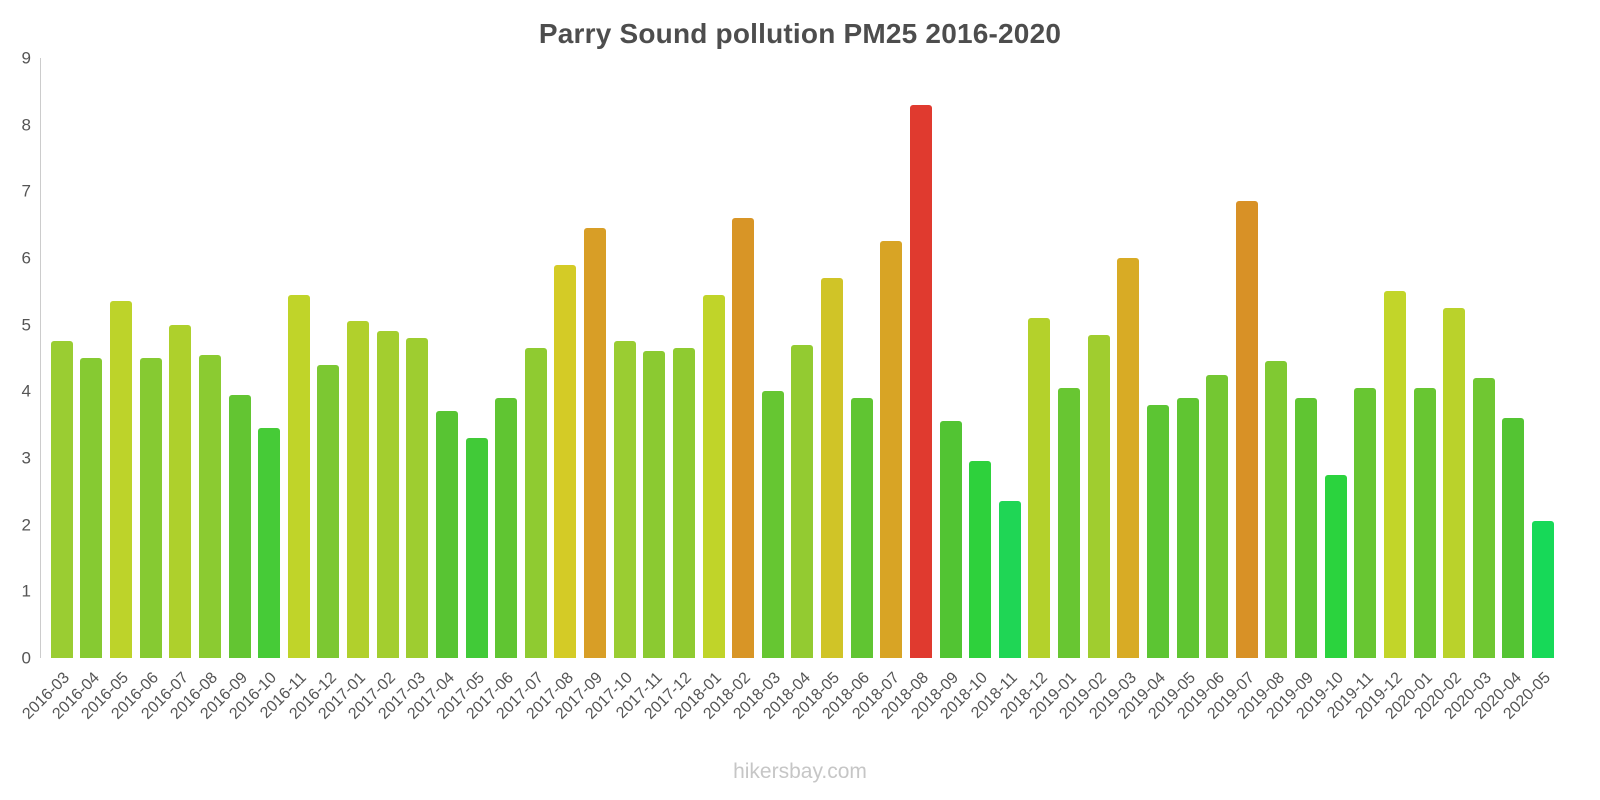 The width and height of the screenshot is (1600, 800). I want to click on bar-slot: 2018-11, so click(996, 390).